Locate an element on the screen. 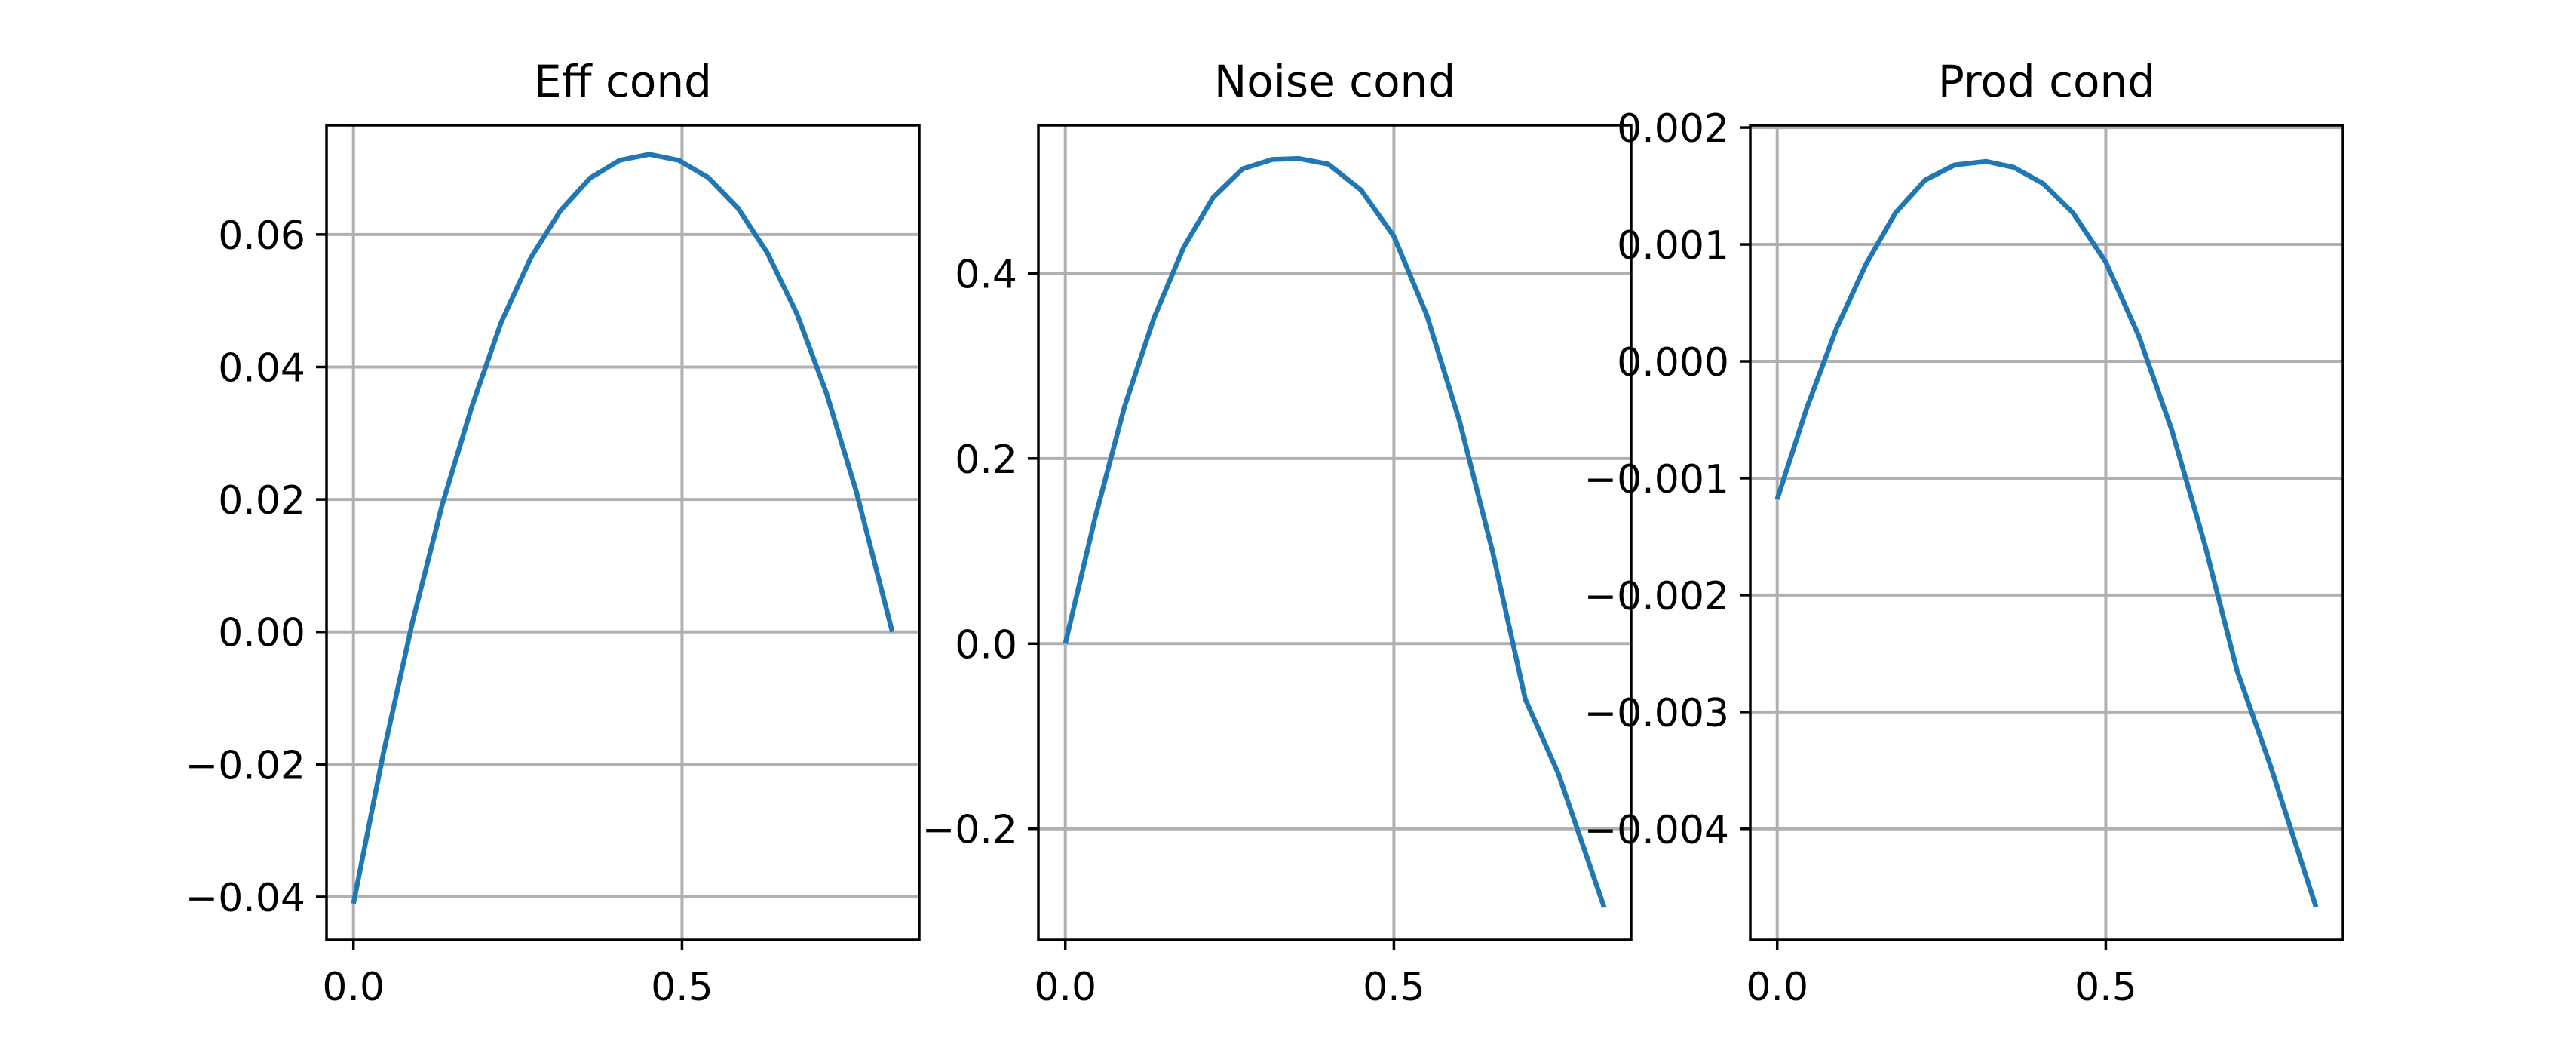 Image resolution: width=2576 pixels, height=1047 pixels. y-tick-label: −0.2 is located at coordinates (969, 830).